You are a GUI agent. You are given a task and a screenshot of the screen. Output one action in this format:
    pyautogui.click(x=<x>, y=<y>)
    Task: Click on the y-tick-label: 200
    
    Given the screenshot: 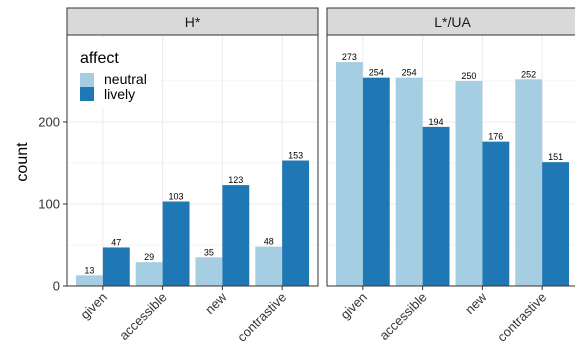 What is the action you would take?
    pyautogui.click(x=49, y=121)
    